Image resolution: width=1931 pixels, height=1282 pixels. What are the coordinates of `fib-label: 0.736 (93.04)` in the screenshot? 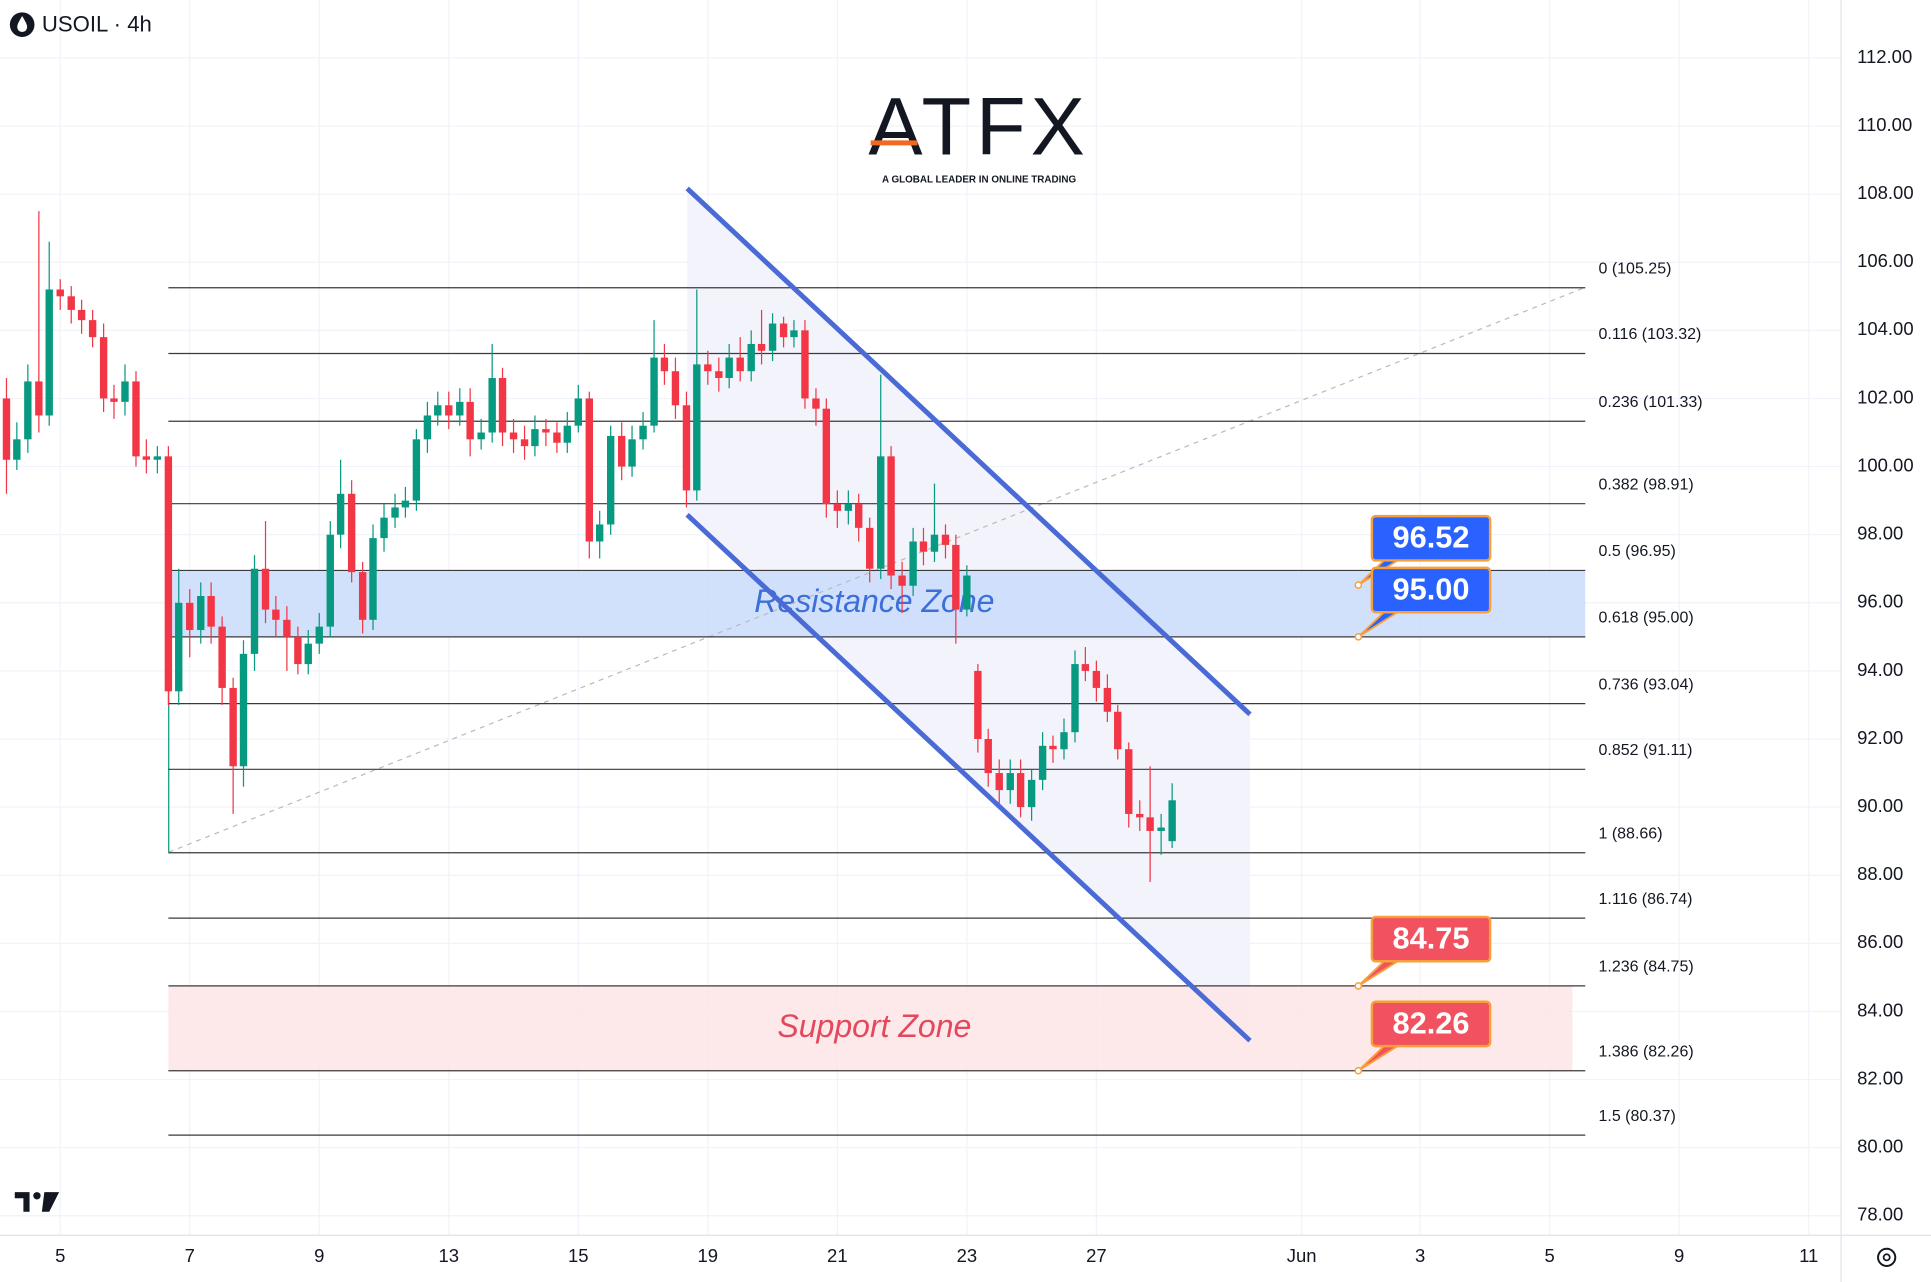 It's located at (1645, 684).